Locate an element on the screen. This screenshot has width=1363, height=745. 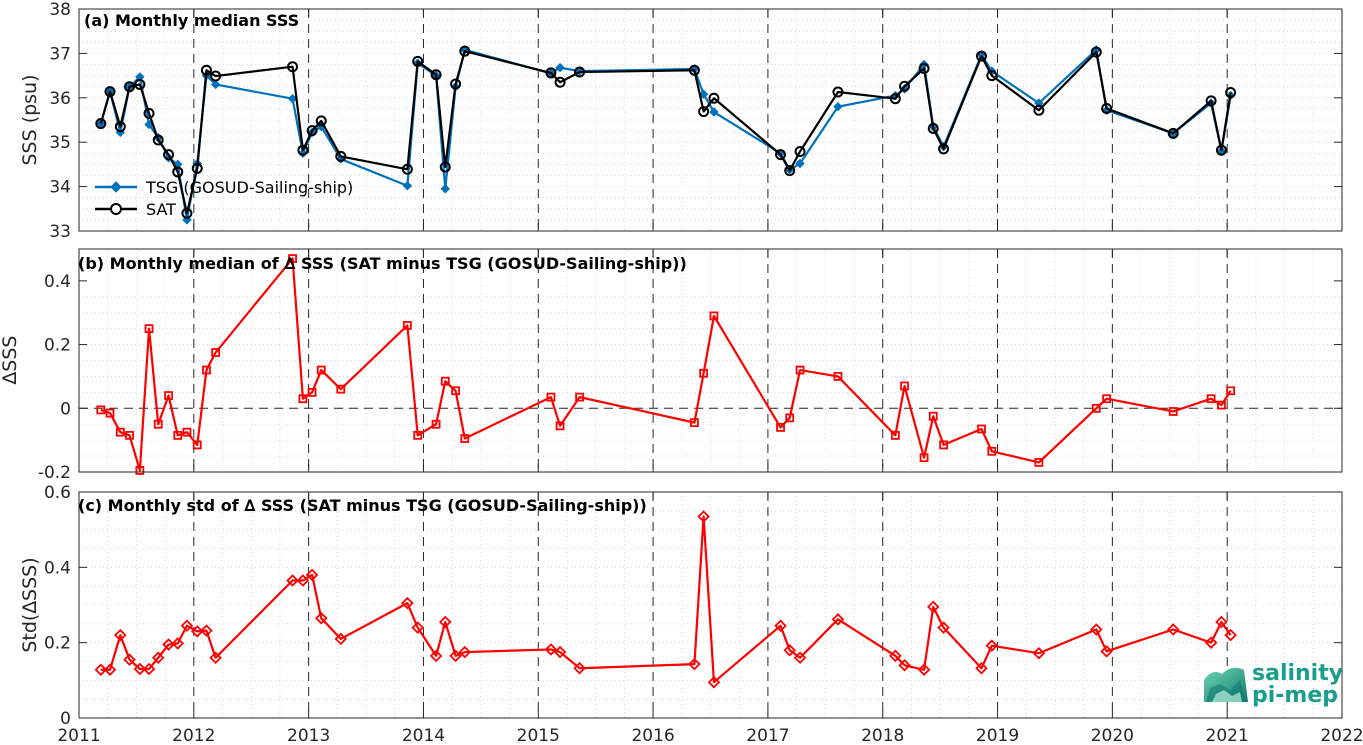
legend-sat-marker is located at coordinates (116, 209).